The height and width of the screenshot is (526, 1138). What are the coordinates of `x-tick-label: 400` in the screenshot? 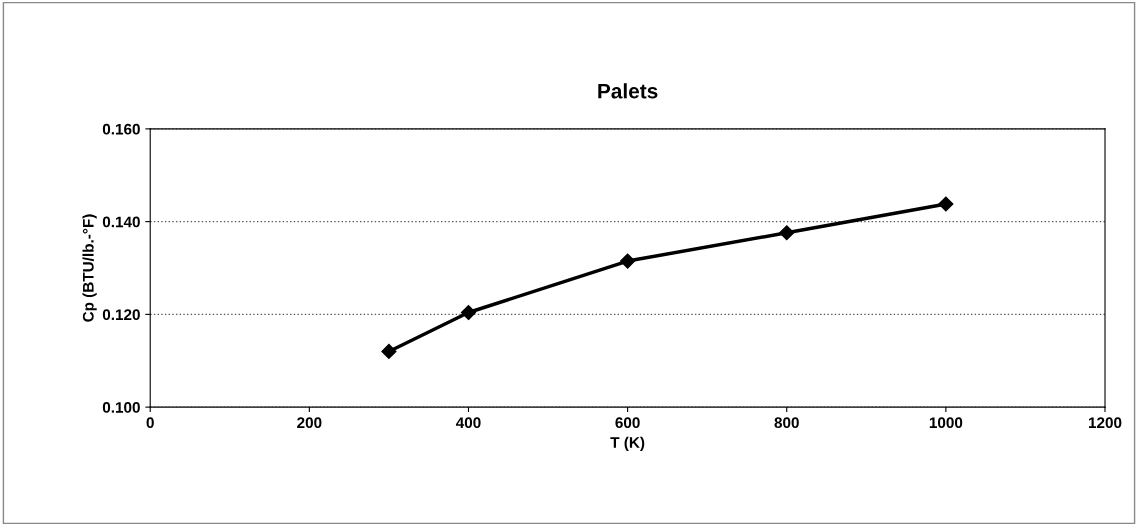 It's located at (468, 423).